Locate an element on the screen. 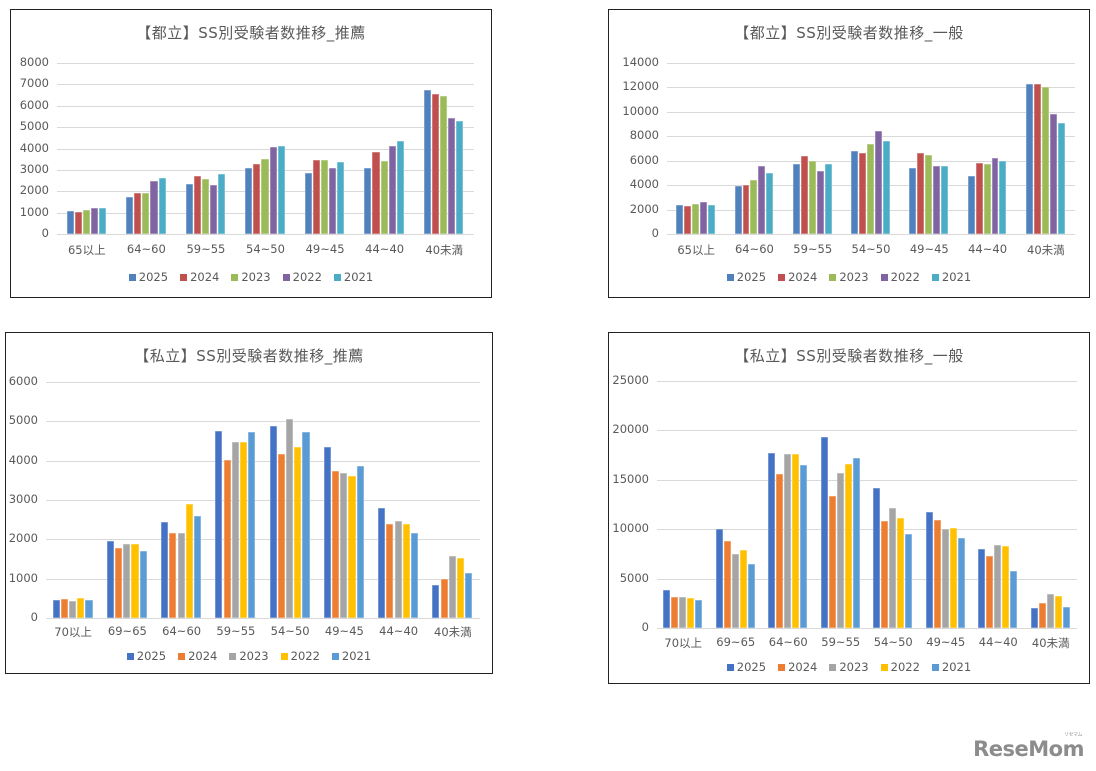 The image size is (1096, 771). legend-label: 2021 is located at coordinates (956, 667).